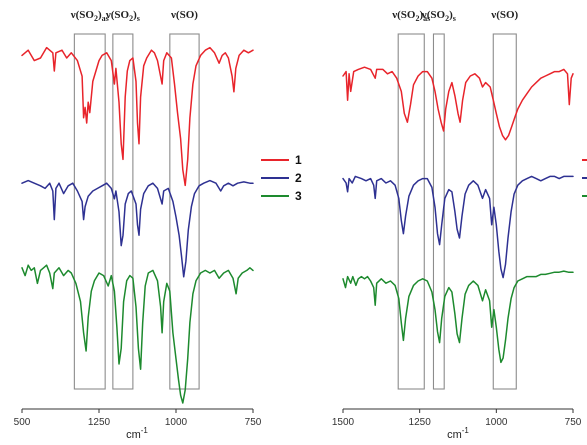 The width and height of the screenshot is (587, 445). What do you see at coordinates (298, 178) in the screenshot?
I see `legend-label-2: 2` at bounding box center [298, 178].